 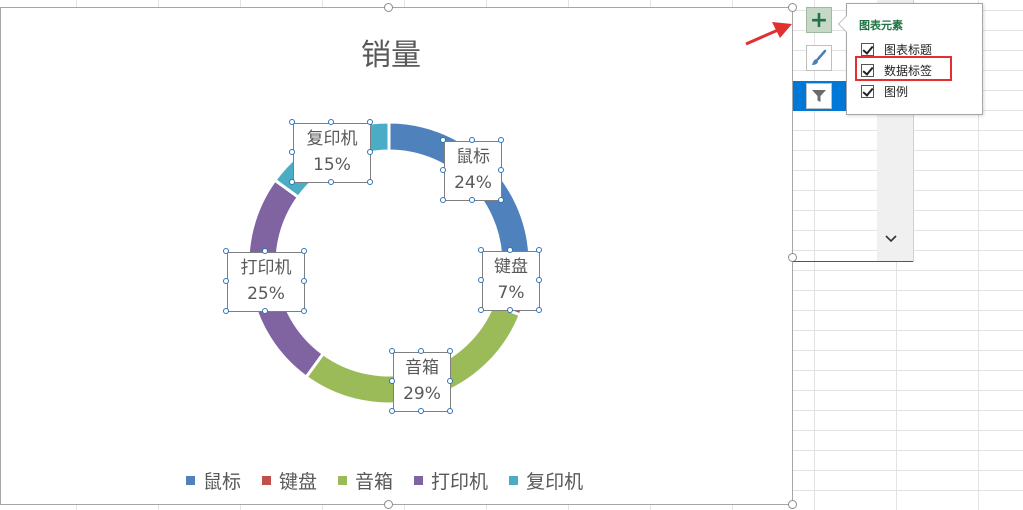 I want to click on chart-title: 销量, so click(x=391, y=55).